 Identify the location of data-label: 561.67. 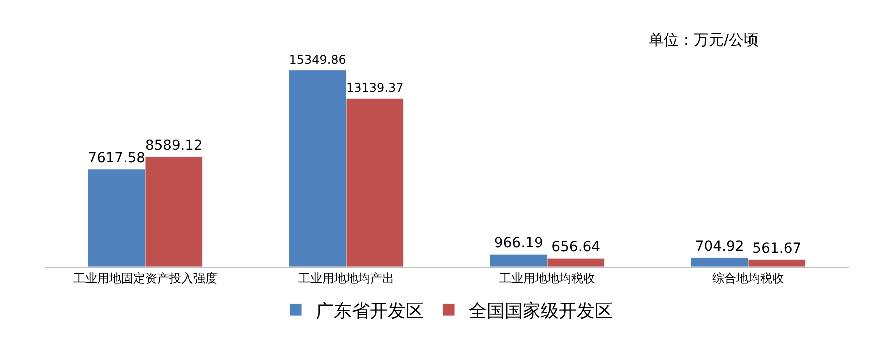
(777, 248).